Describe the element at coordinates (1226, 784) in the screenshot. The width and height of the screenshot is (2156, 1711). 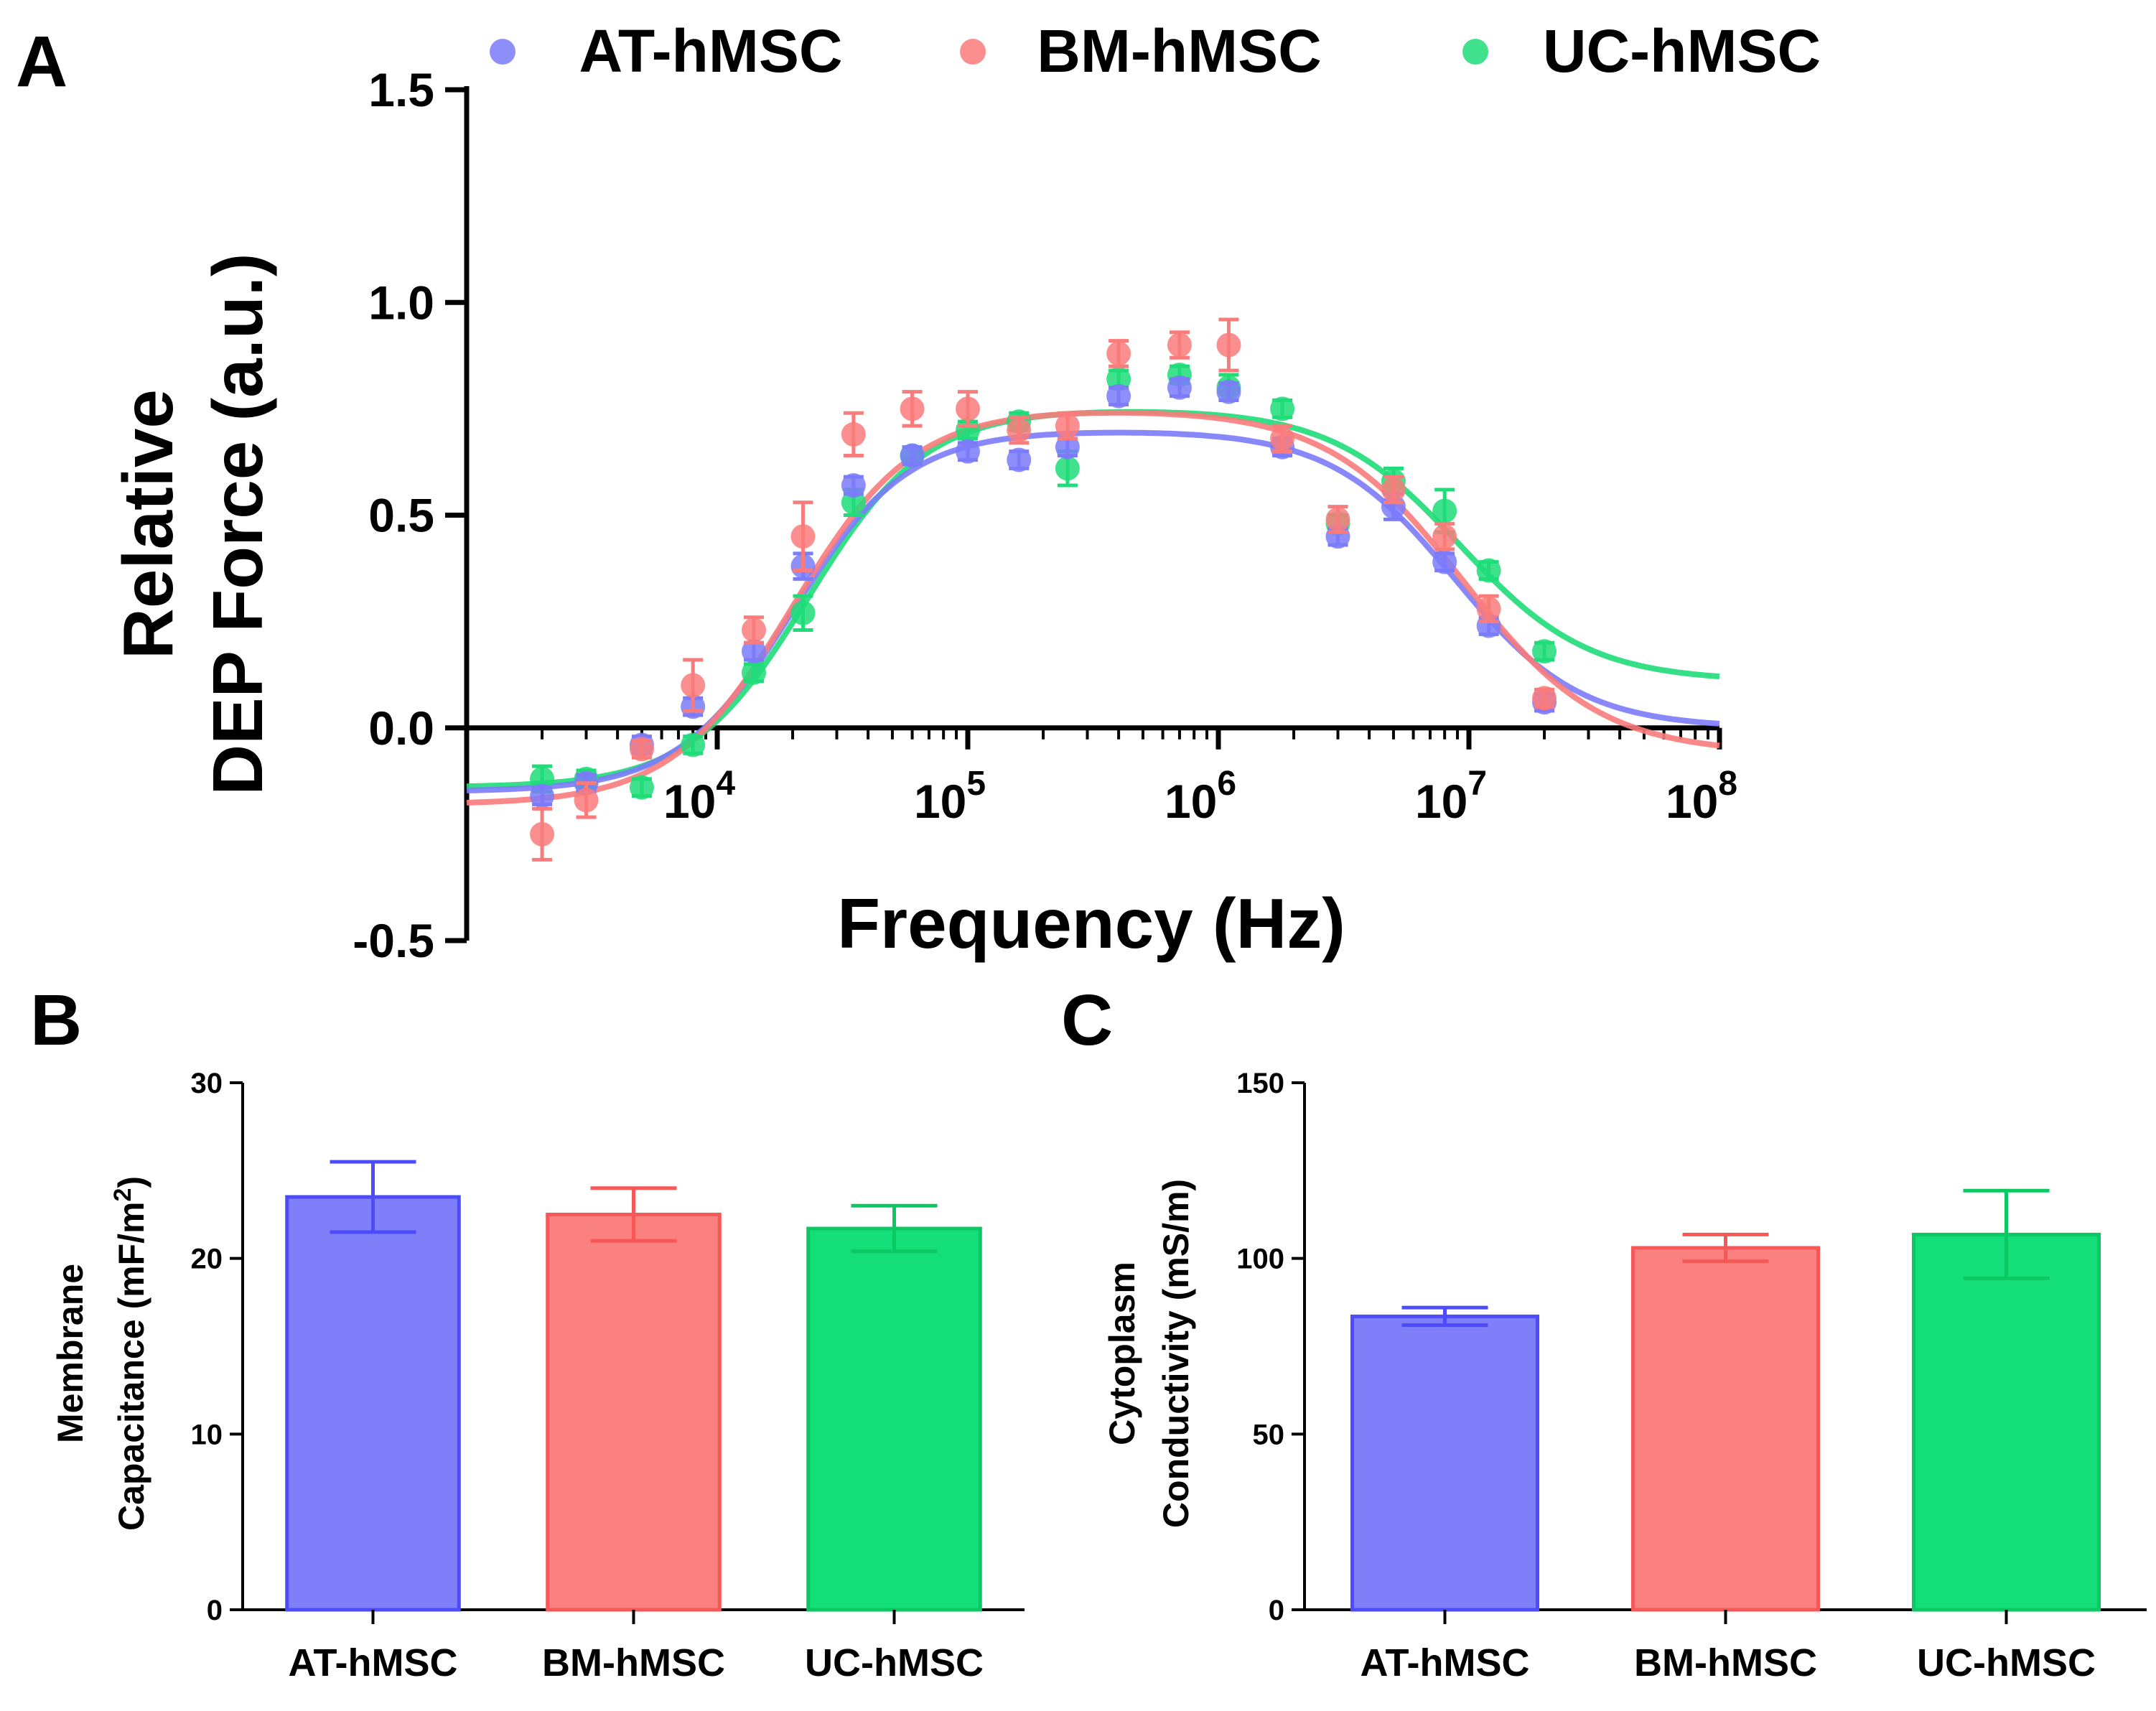
I see `tick-exponent: 6` at that location.